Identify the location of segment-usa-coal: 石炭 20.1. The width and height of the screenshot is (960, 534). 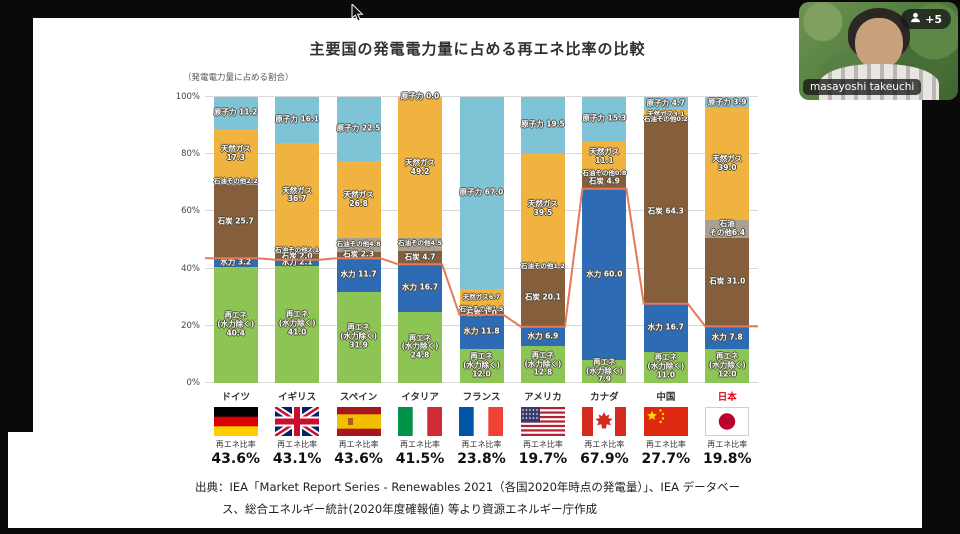
(542, 298).